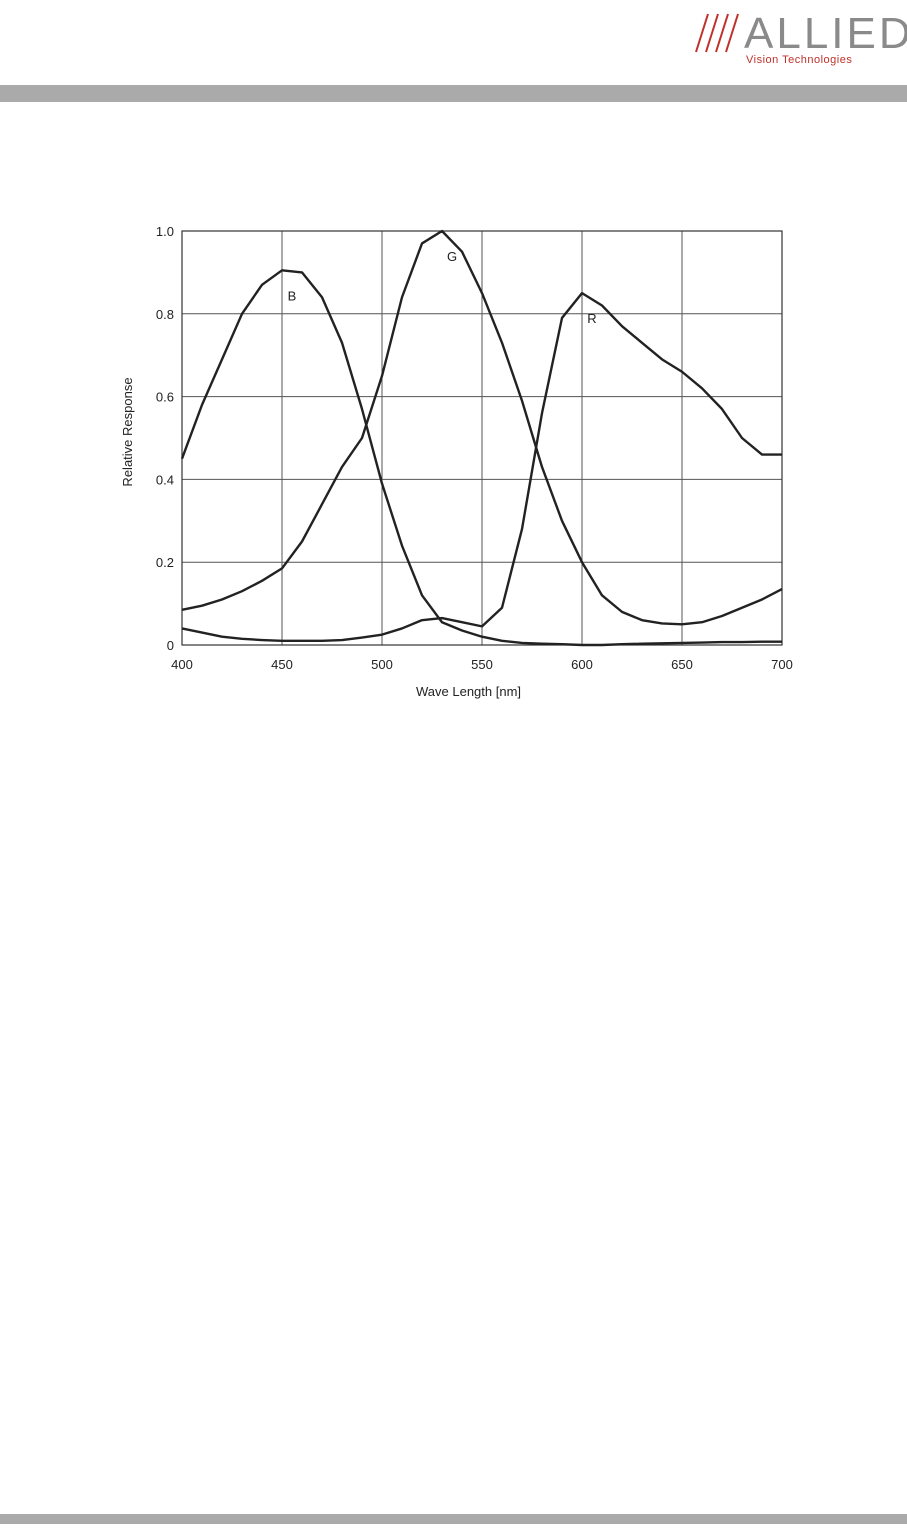 This screenshot has height=1529, width=907. What do you see at coordinates (799, 60) in the screenshot?
I see `tagline: Vision Technologies` at bounding box center [799, 60].